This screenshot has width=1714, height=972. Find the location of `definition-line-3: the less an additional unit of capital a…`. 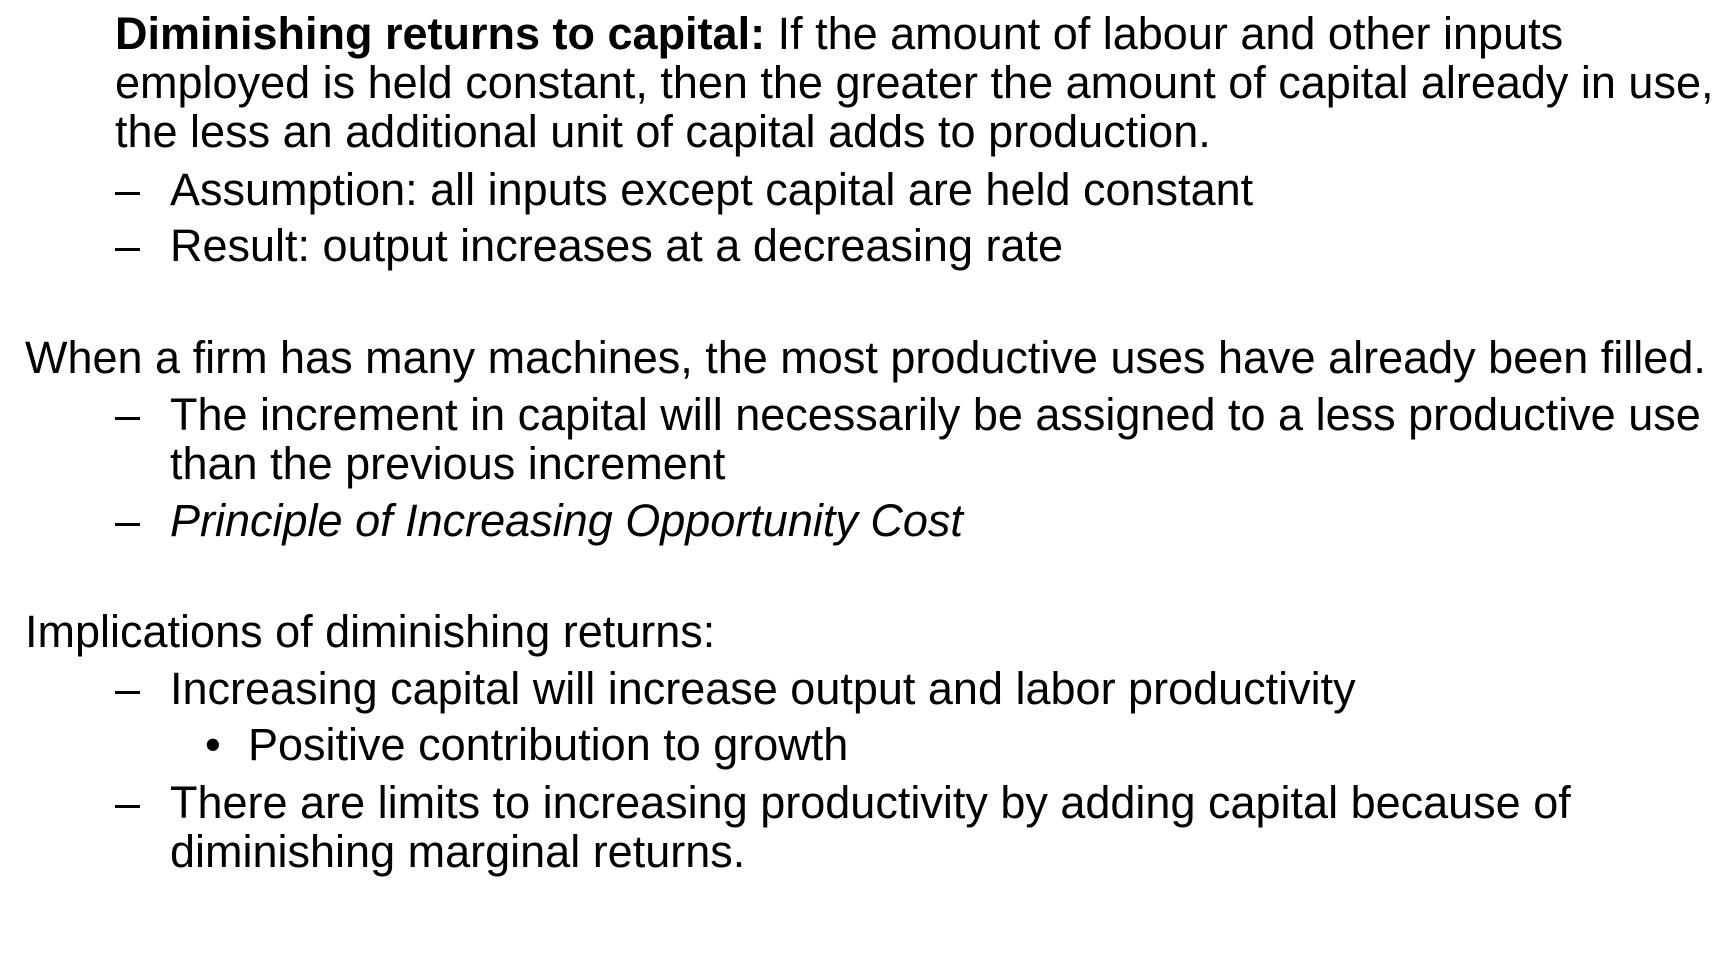

definition-line-3: the less an additional unit of capital a… is located at coordinates (663, 131).